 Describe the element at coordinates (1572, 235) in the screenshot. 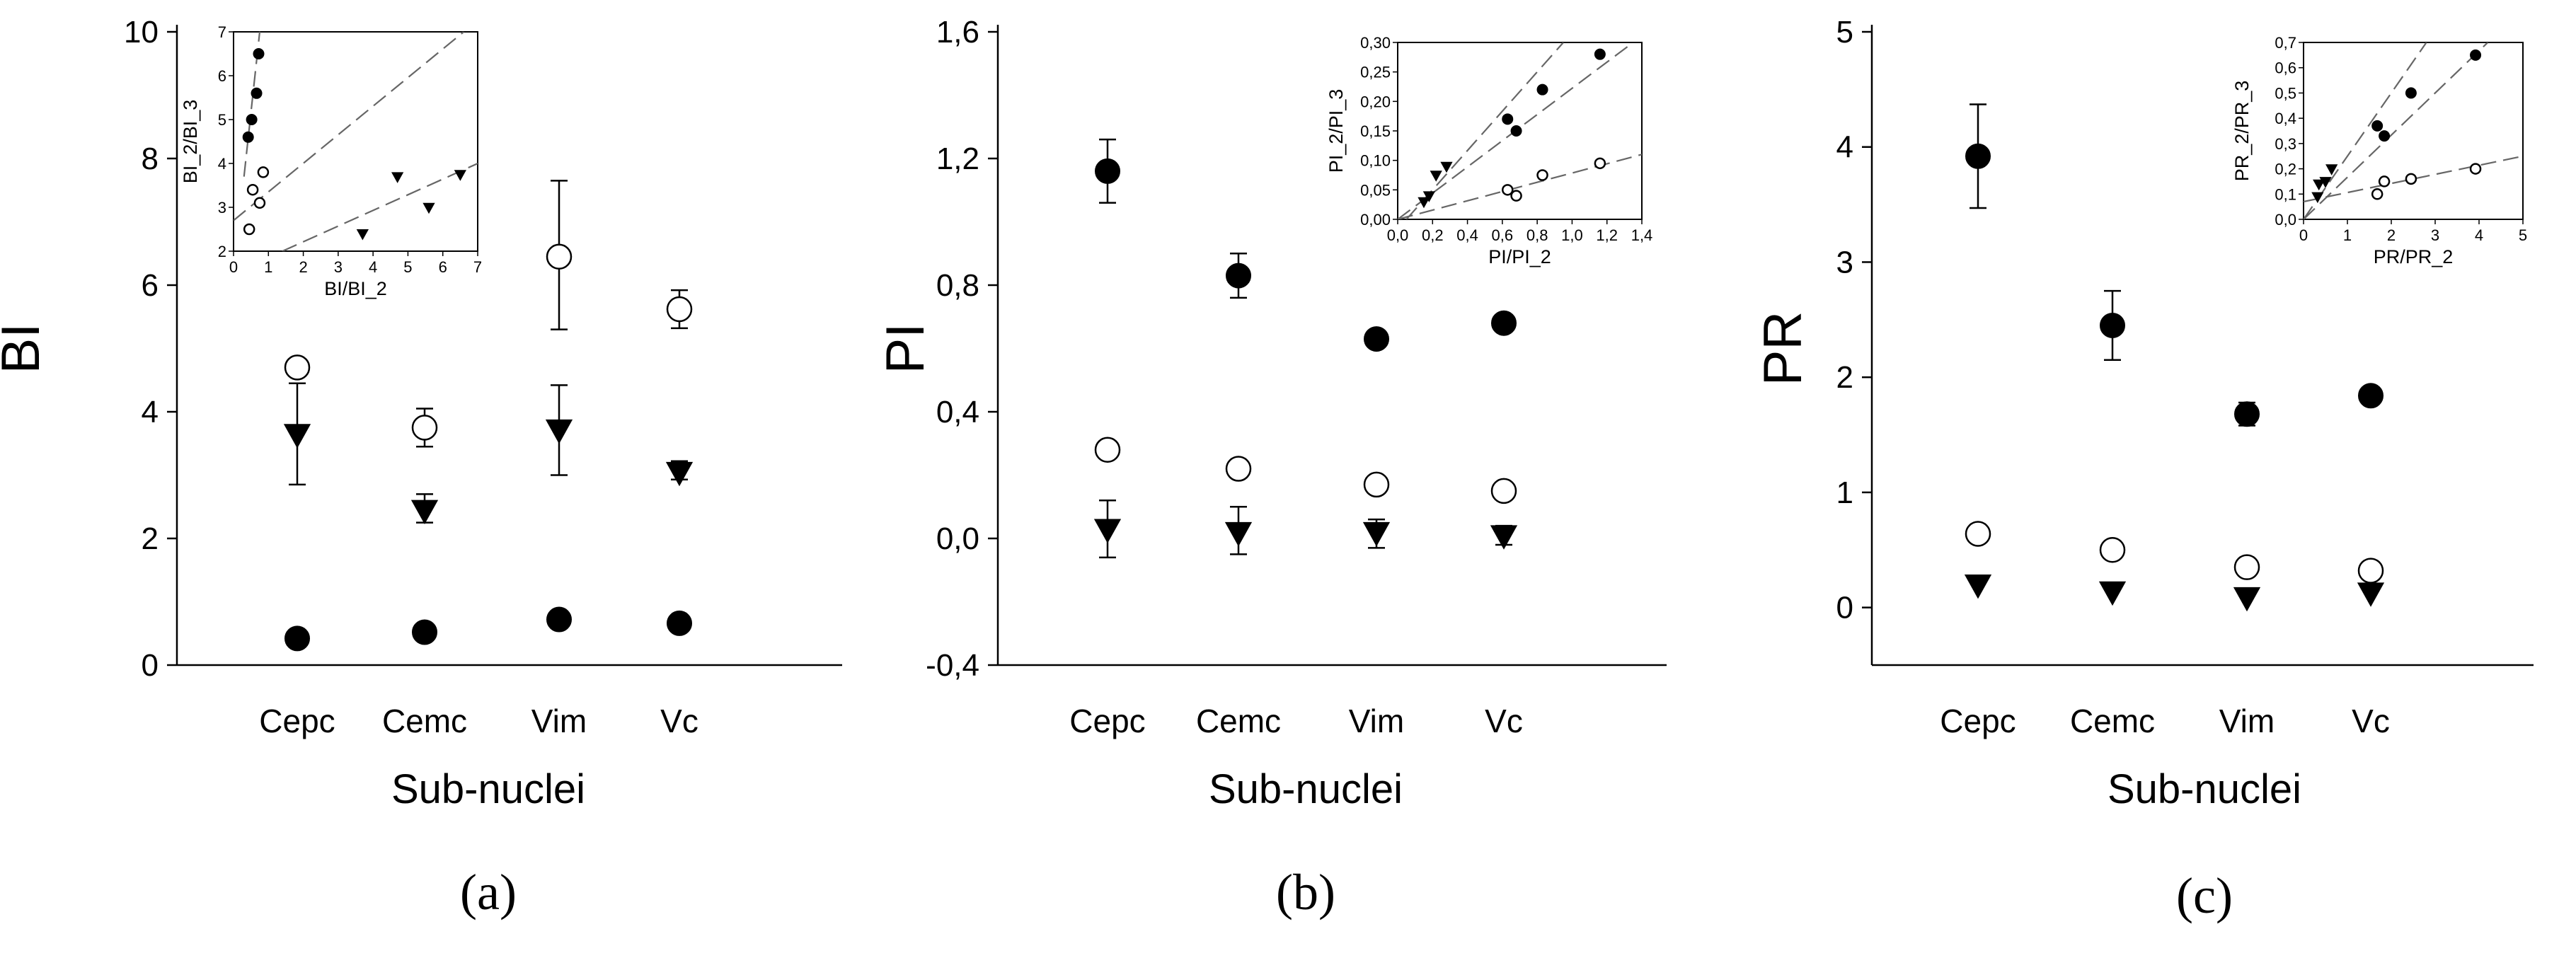

I see `inset-x-tick-label: 1,0` at that location.